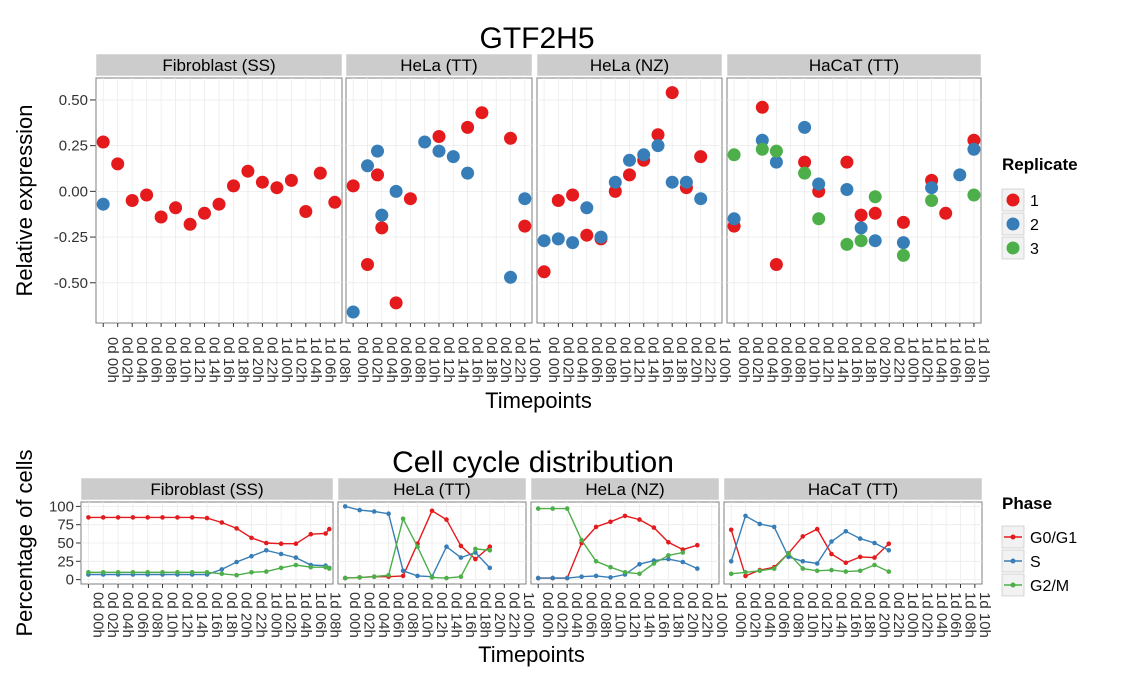  What do you see at coordinates (320, 615) in the screenshot?
I see `x-tick-label: 1d 06h` at bounding box center [320, 615].